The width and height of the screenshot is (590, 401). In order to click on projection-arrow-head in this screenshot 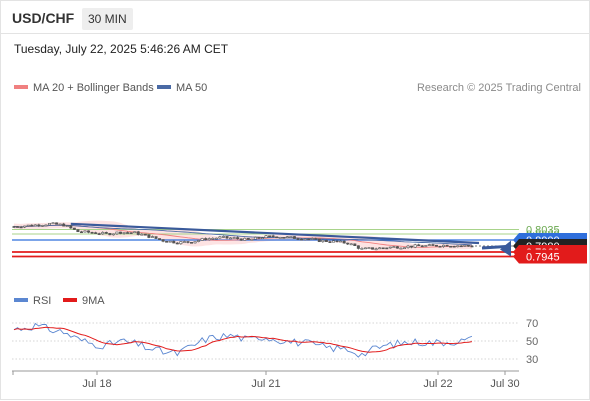, I will do `click(505, 248)`.